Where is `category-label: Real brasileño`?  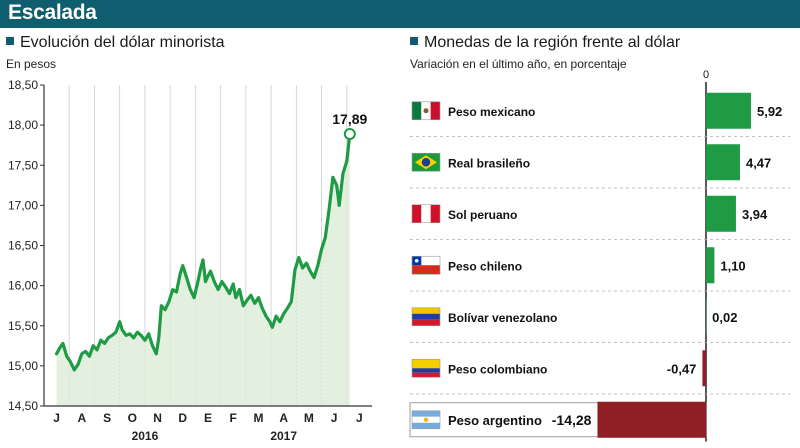 category-label: Real brasileño is located at coordinates (489, 163).